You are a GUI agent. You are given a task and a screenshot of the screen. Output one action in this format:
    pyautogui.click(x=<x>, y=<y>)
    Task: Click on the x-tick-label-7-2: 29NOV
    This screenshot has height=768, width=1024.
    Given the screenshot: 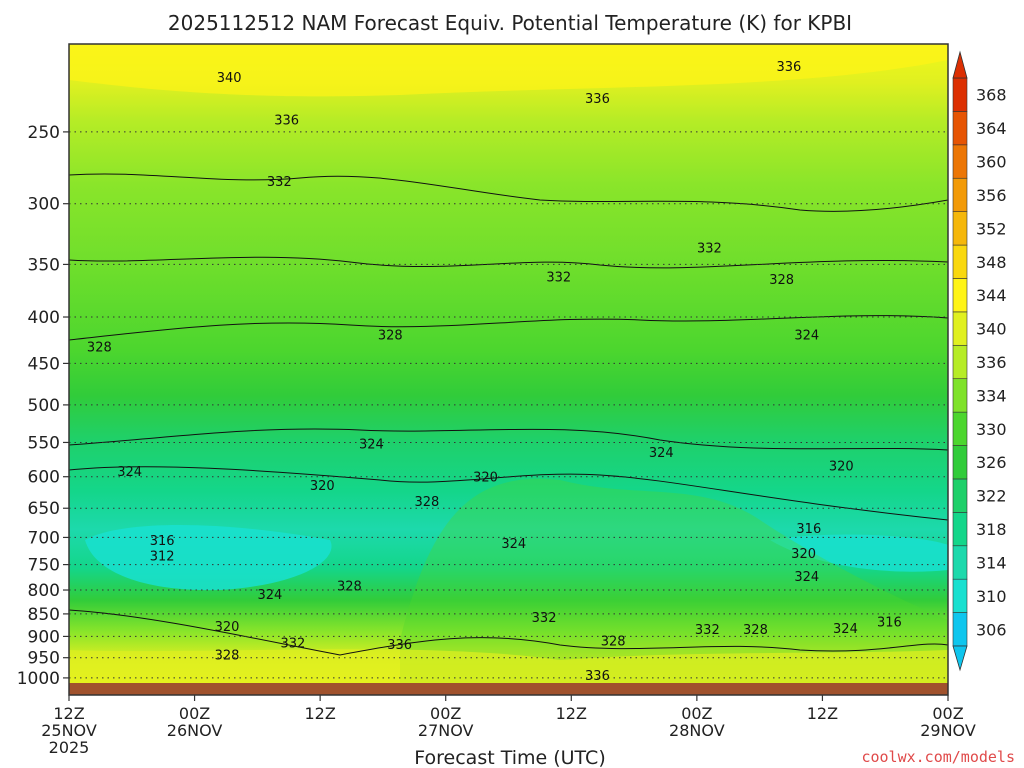 What is the action you would take?
    pyautogui.click(x=948, y=730)
    